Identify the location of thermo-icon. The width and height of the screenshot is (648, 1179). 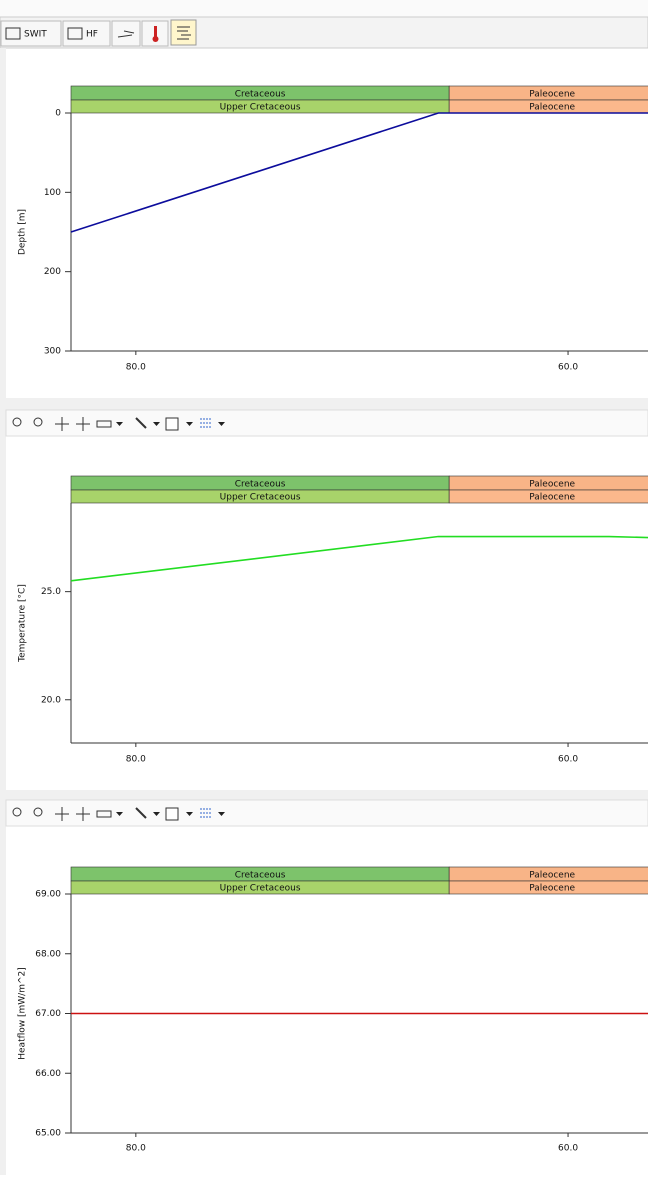
(155, 31).